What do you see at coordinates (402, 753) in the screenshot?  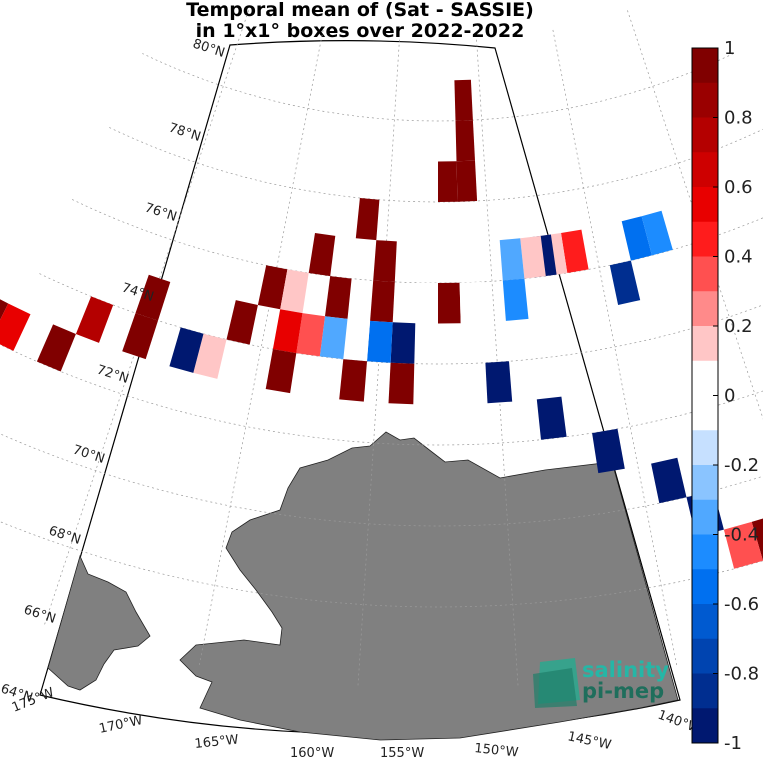 I see `longitude-label: 155°W` at bounding box center [402, 753].